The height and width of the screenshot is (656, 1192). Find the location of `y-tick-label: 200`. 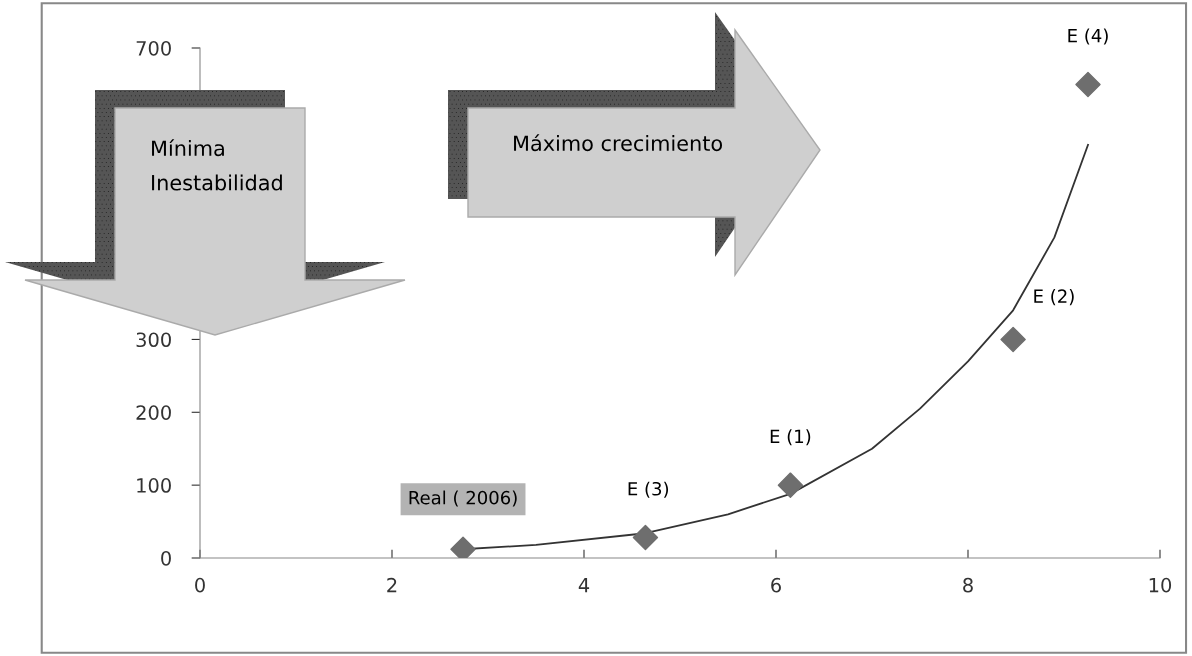

y-tick-label: 200 is located at coordinates (153, 412).